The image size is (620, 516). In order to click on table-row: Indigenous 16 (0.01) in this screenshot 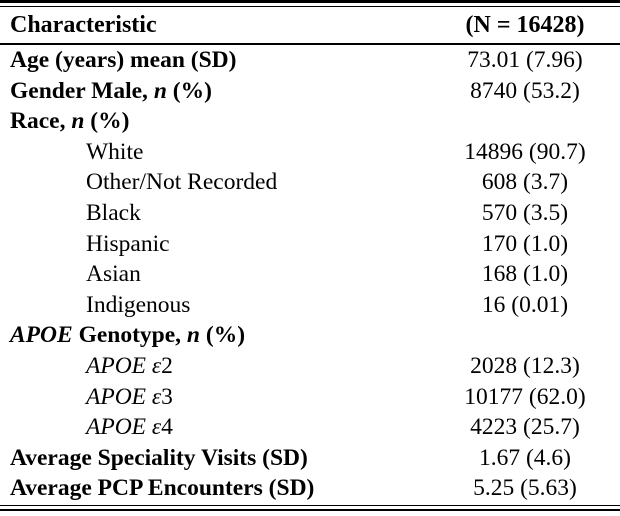, I will do `click(310, 305)`.